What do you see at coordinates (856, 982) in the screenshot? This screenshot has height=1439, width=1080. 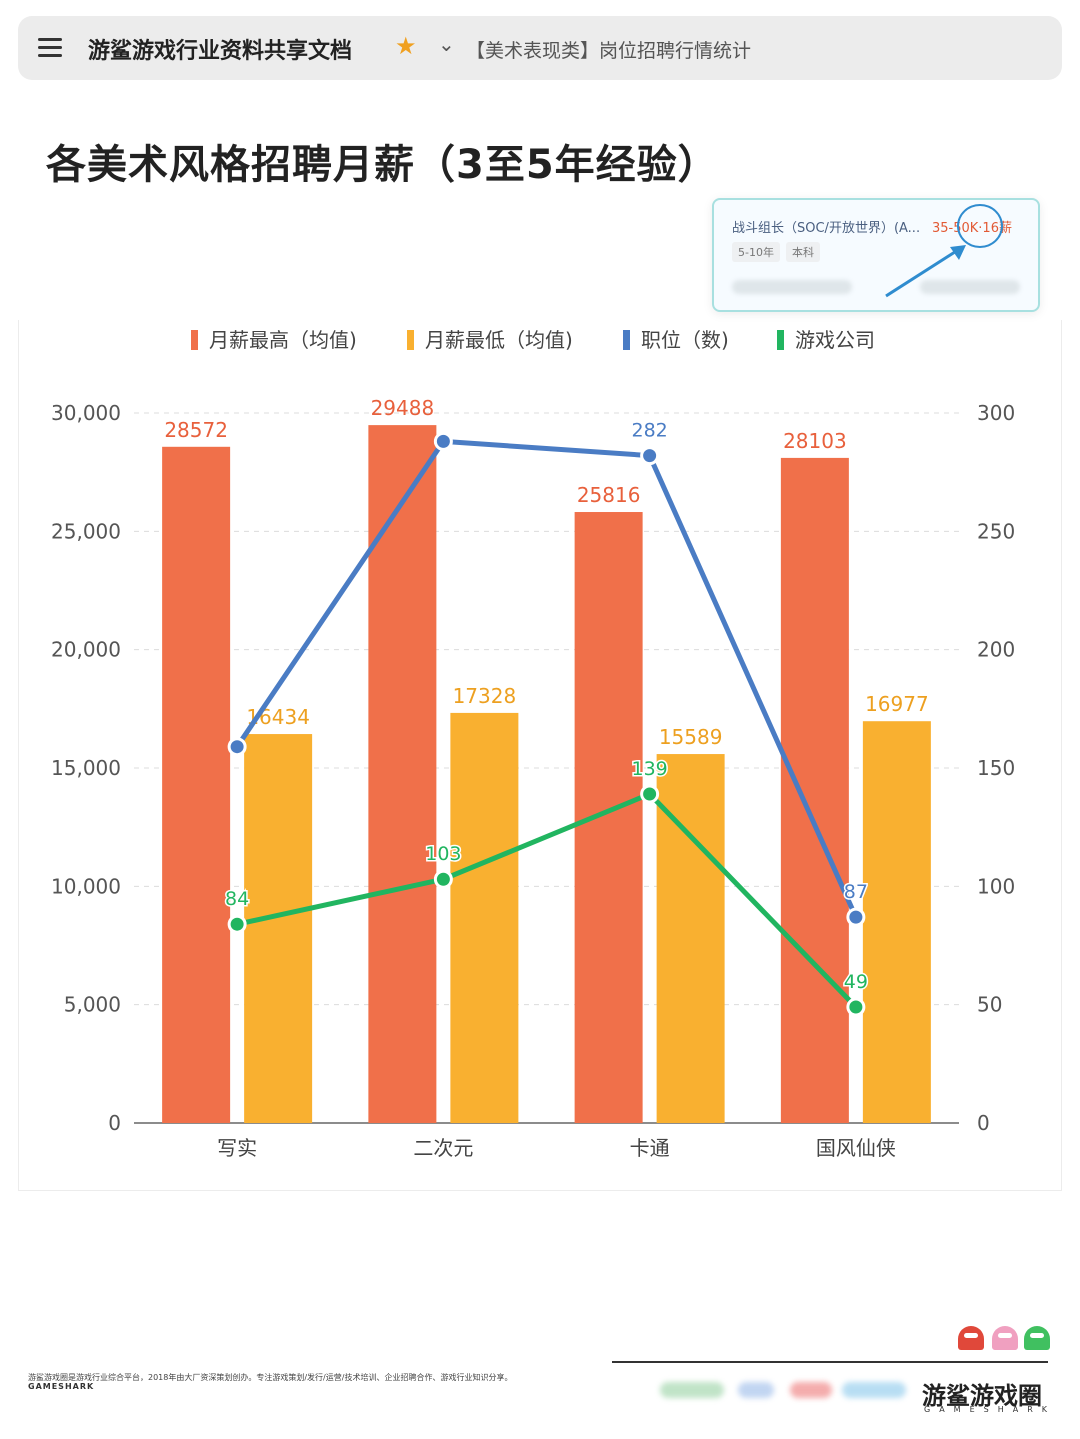 I see `line-value-label: 49` at bounding box center [856, 982].